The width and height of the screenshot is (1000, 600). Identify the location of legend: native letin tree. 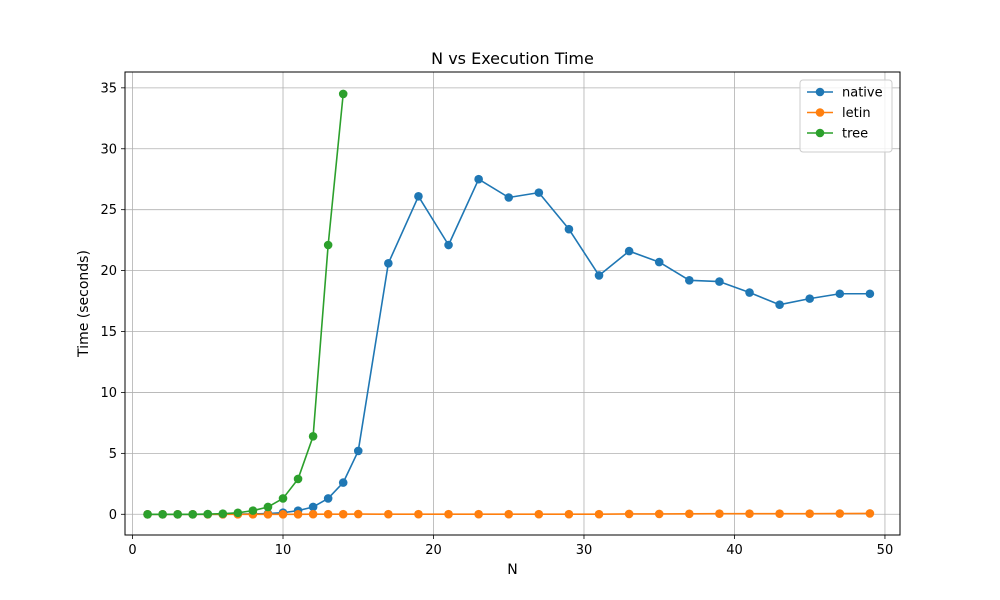
(846, 116).